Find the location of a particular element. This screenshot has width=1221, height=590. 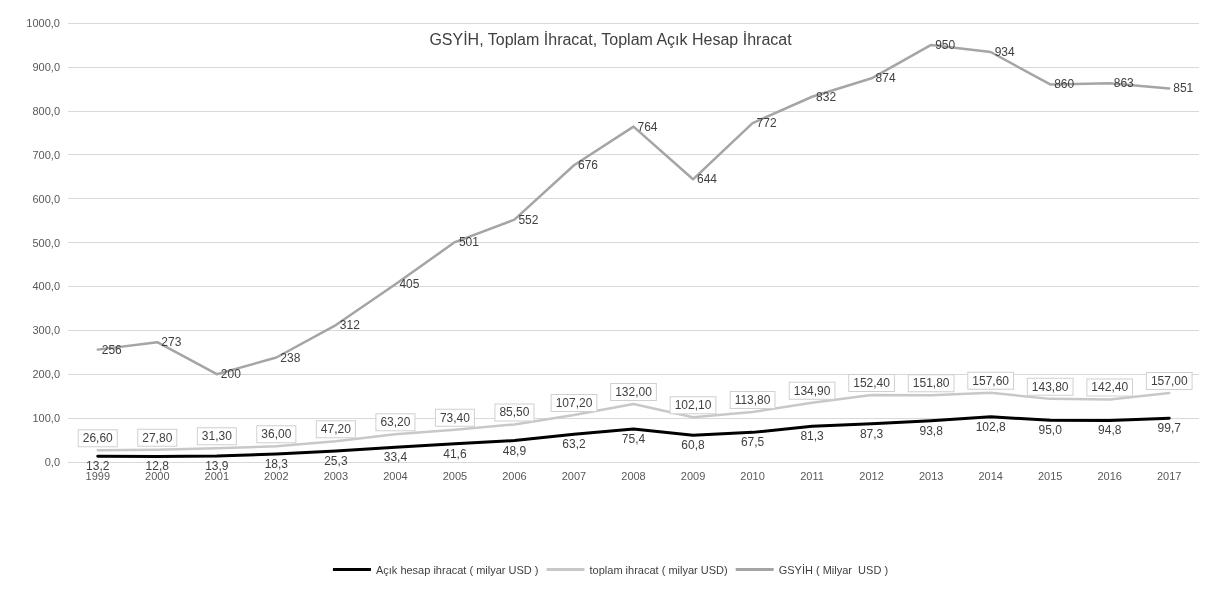

data-label: 200 is located at coordinates (231, 374).